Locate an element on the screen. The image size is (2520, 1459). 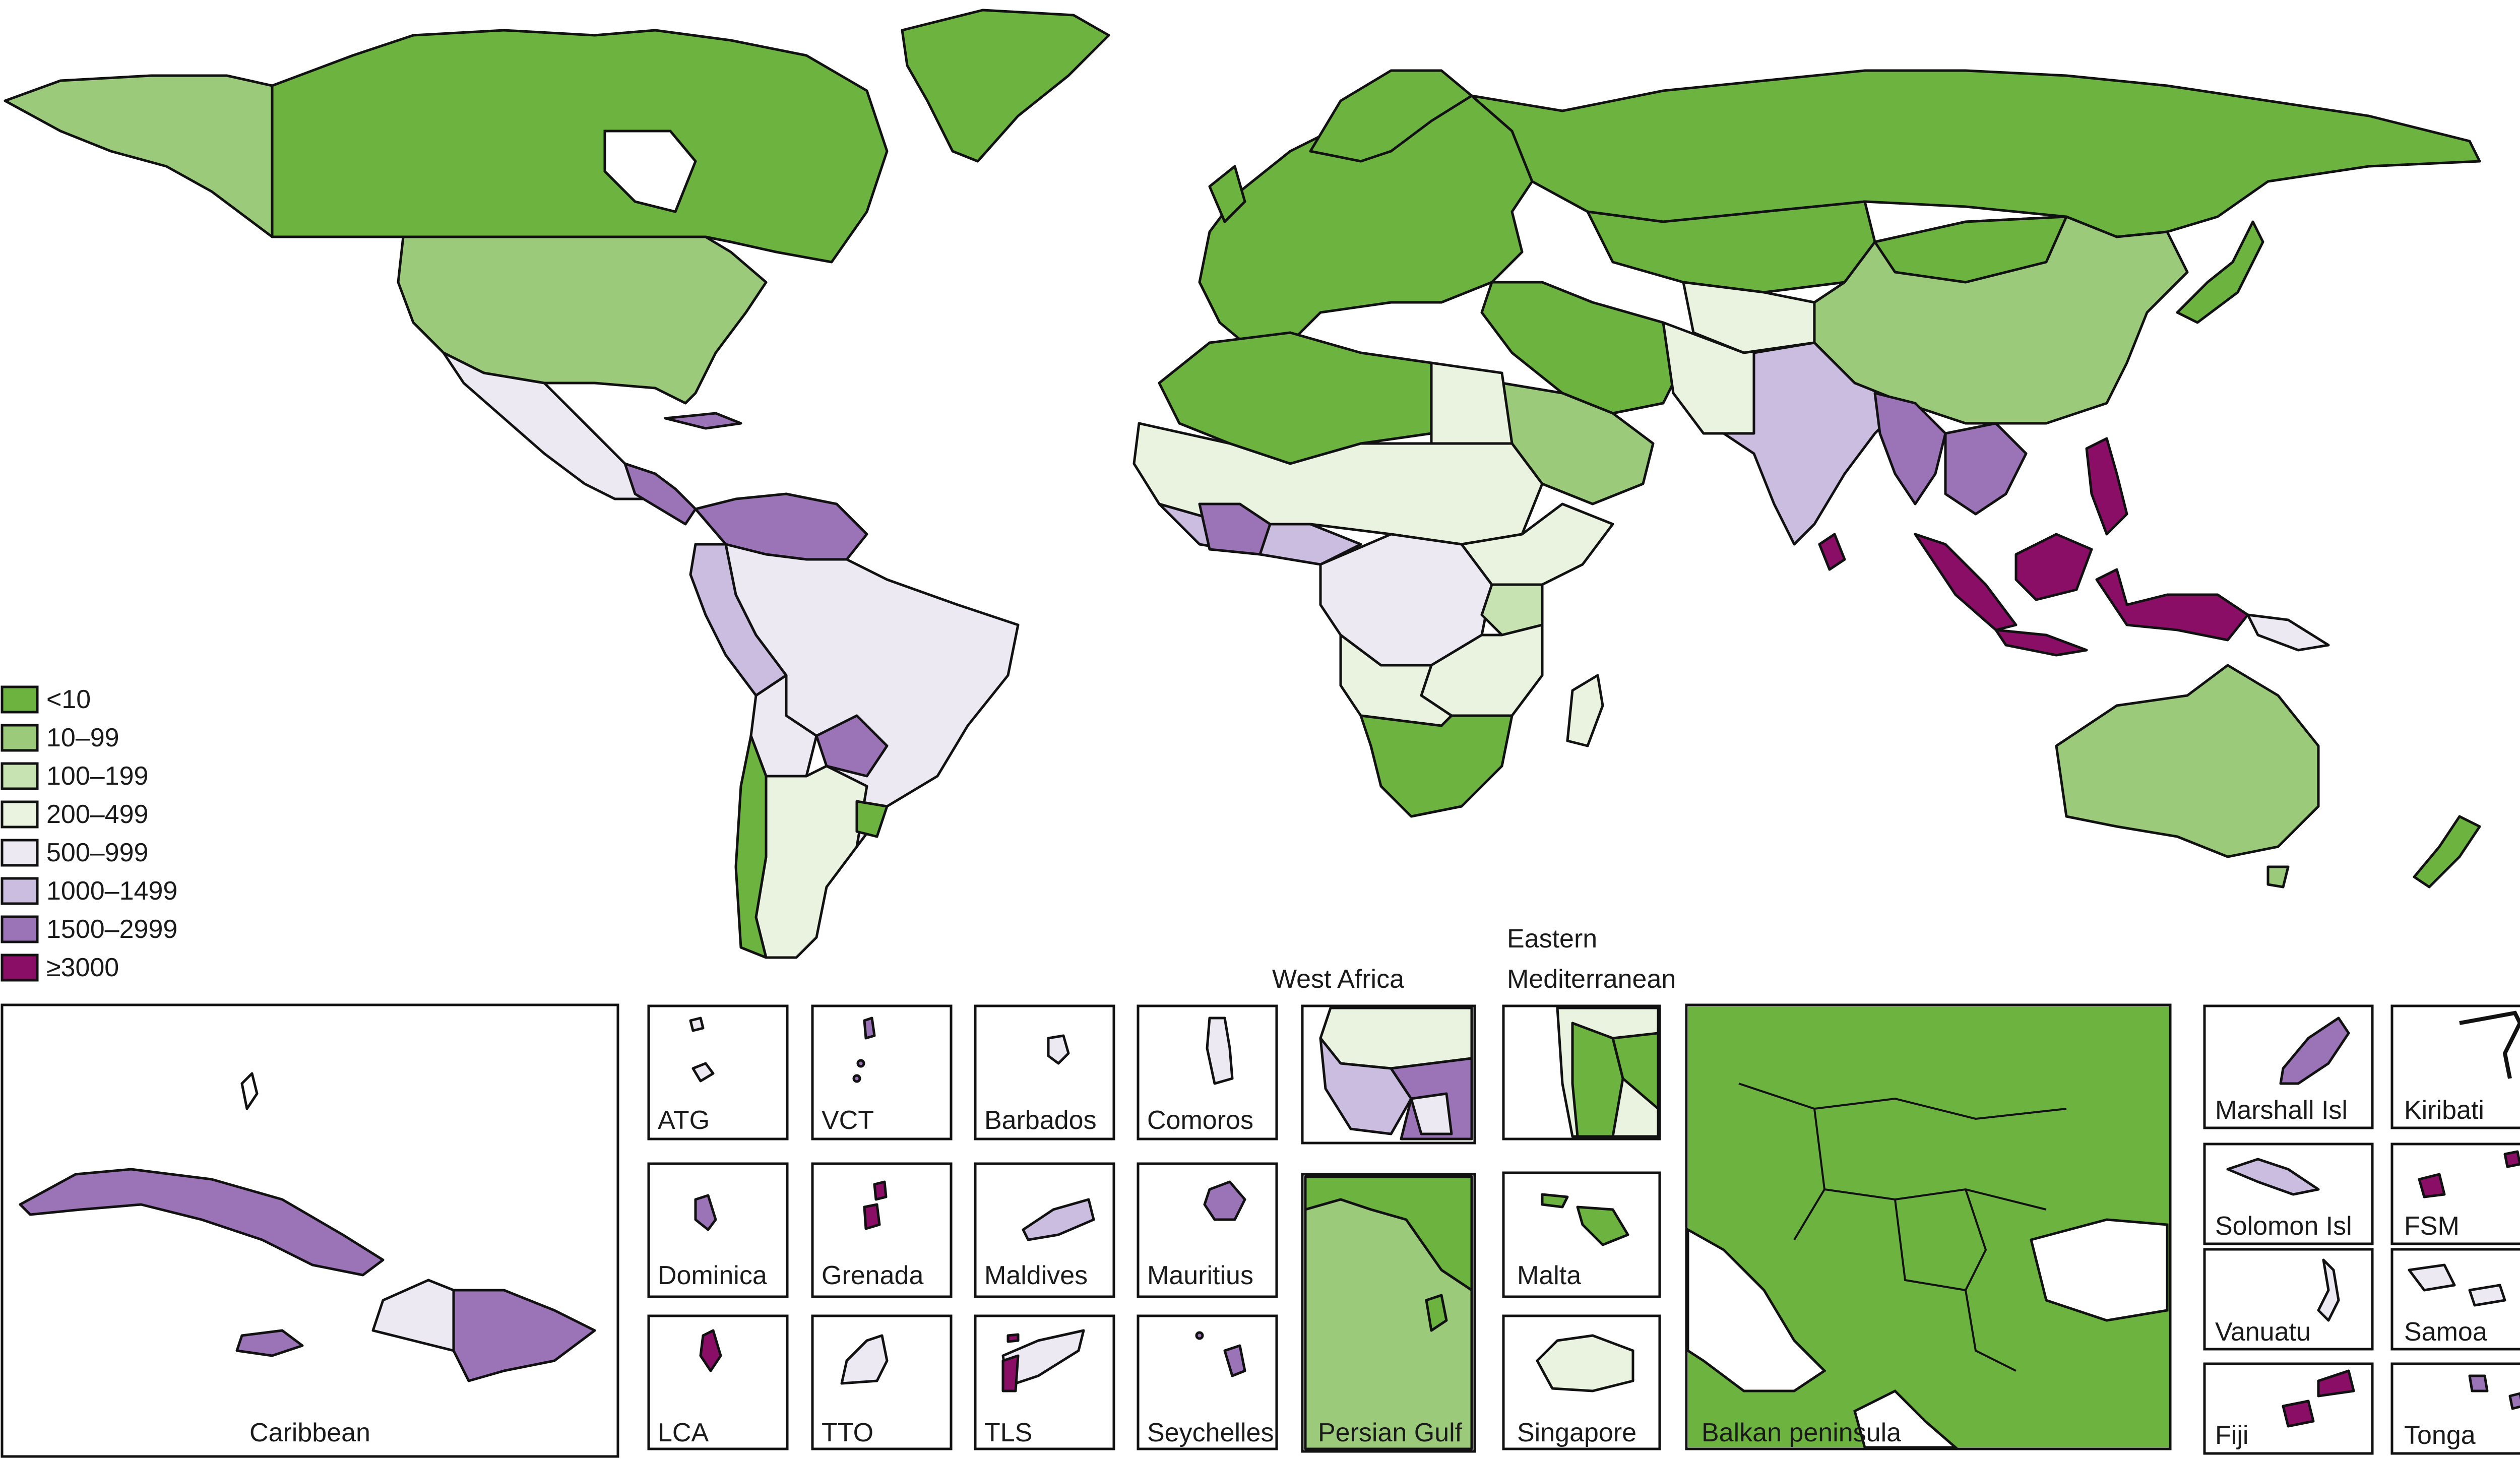
svg-text: 200–499 is located at coordinates (97, 814).